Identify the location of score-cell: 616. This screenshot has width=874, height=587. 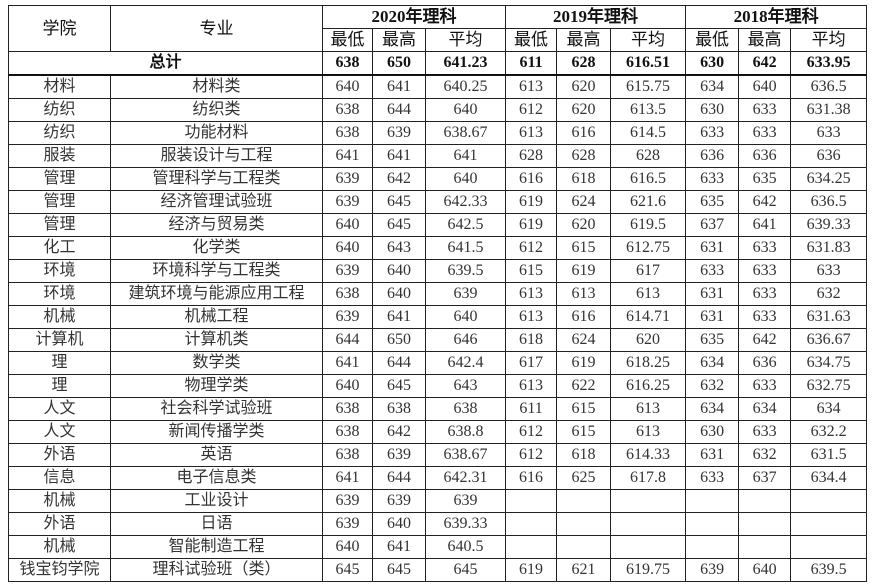
(584, 133).